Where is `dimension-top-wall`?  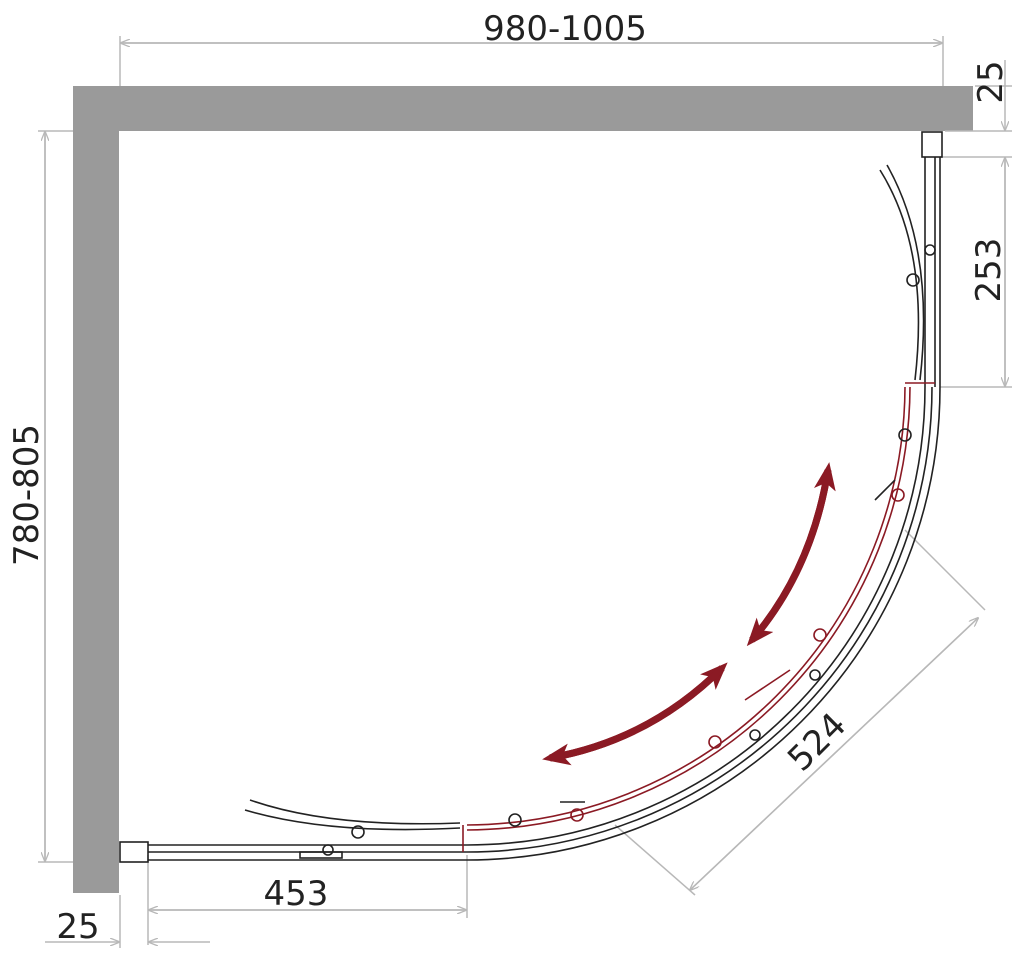
dimension-top-wall is located at coordinates (978, 96).